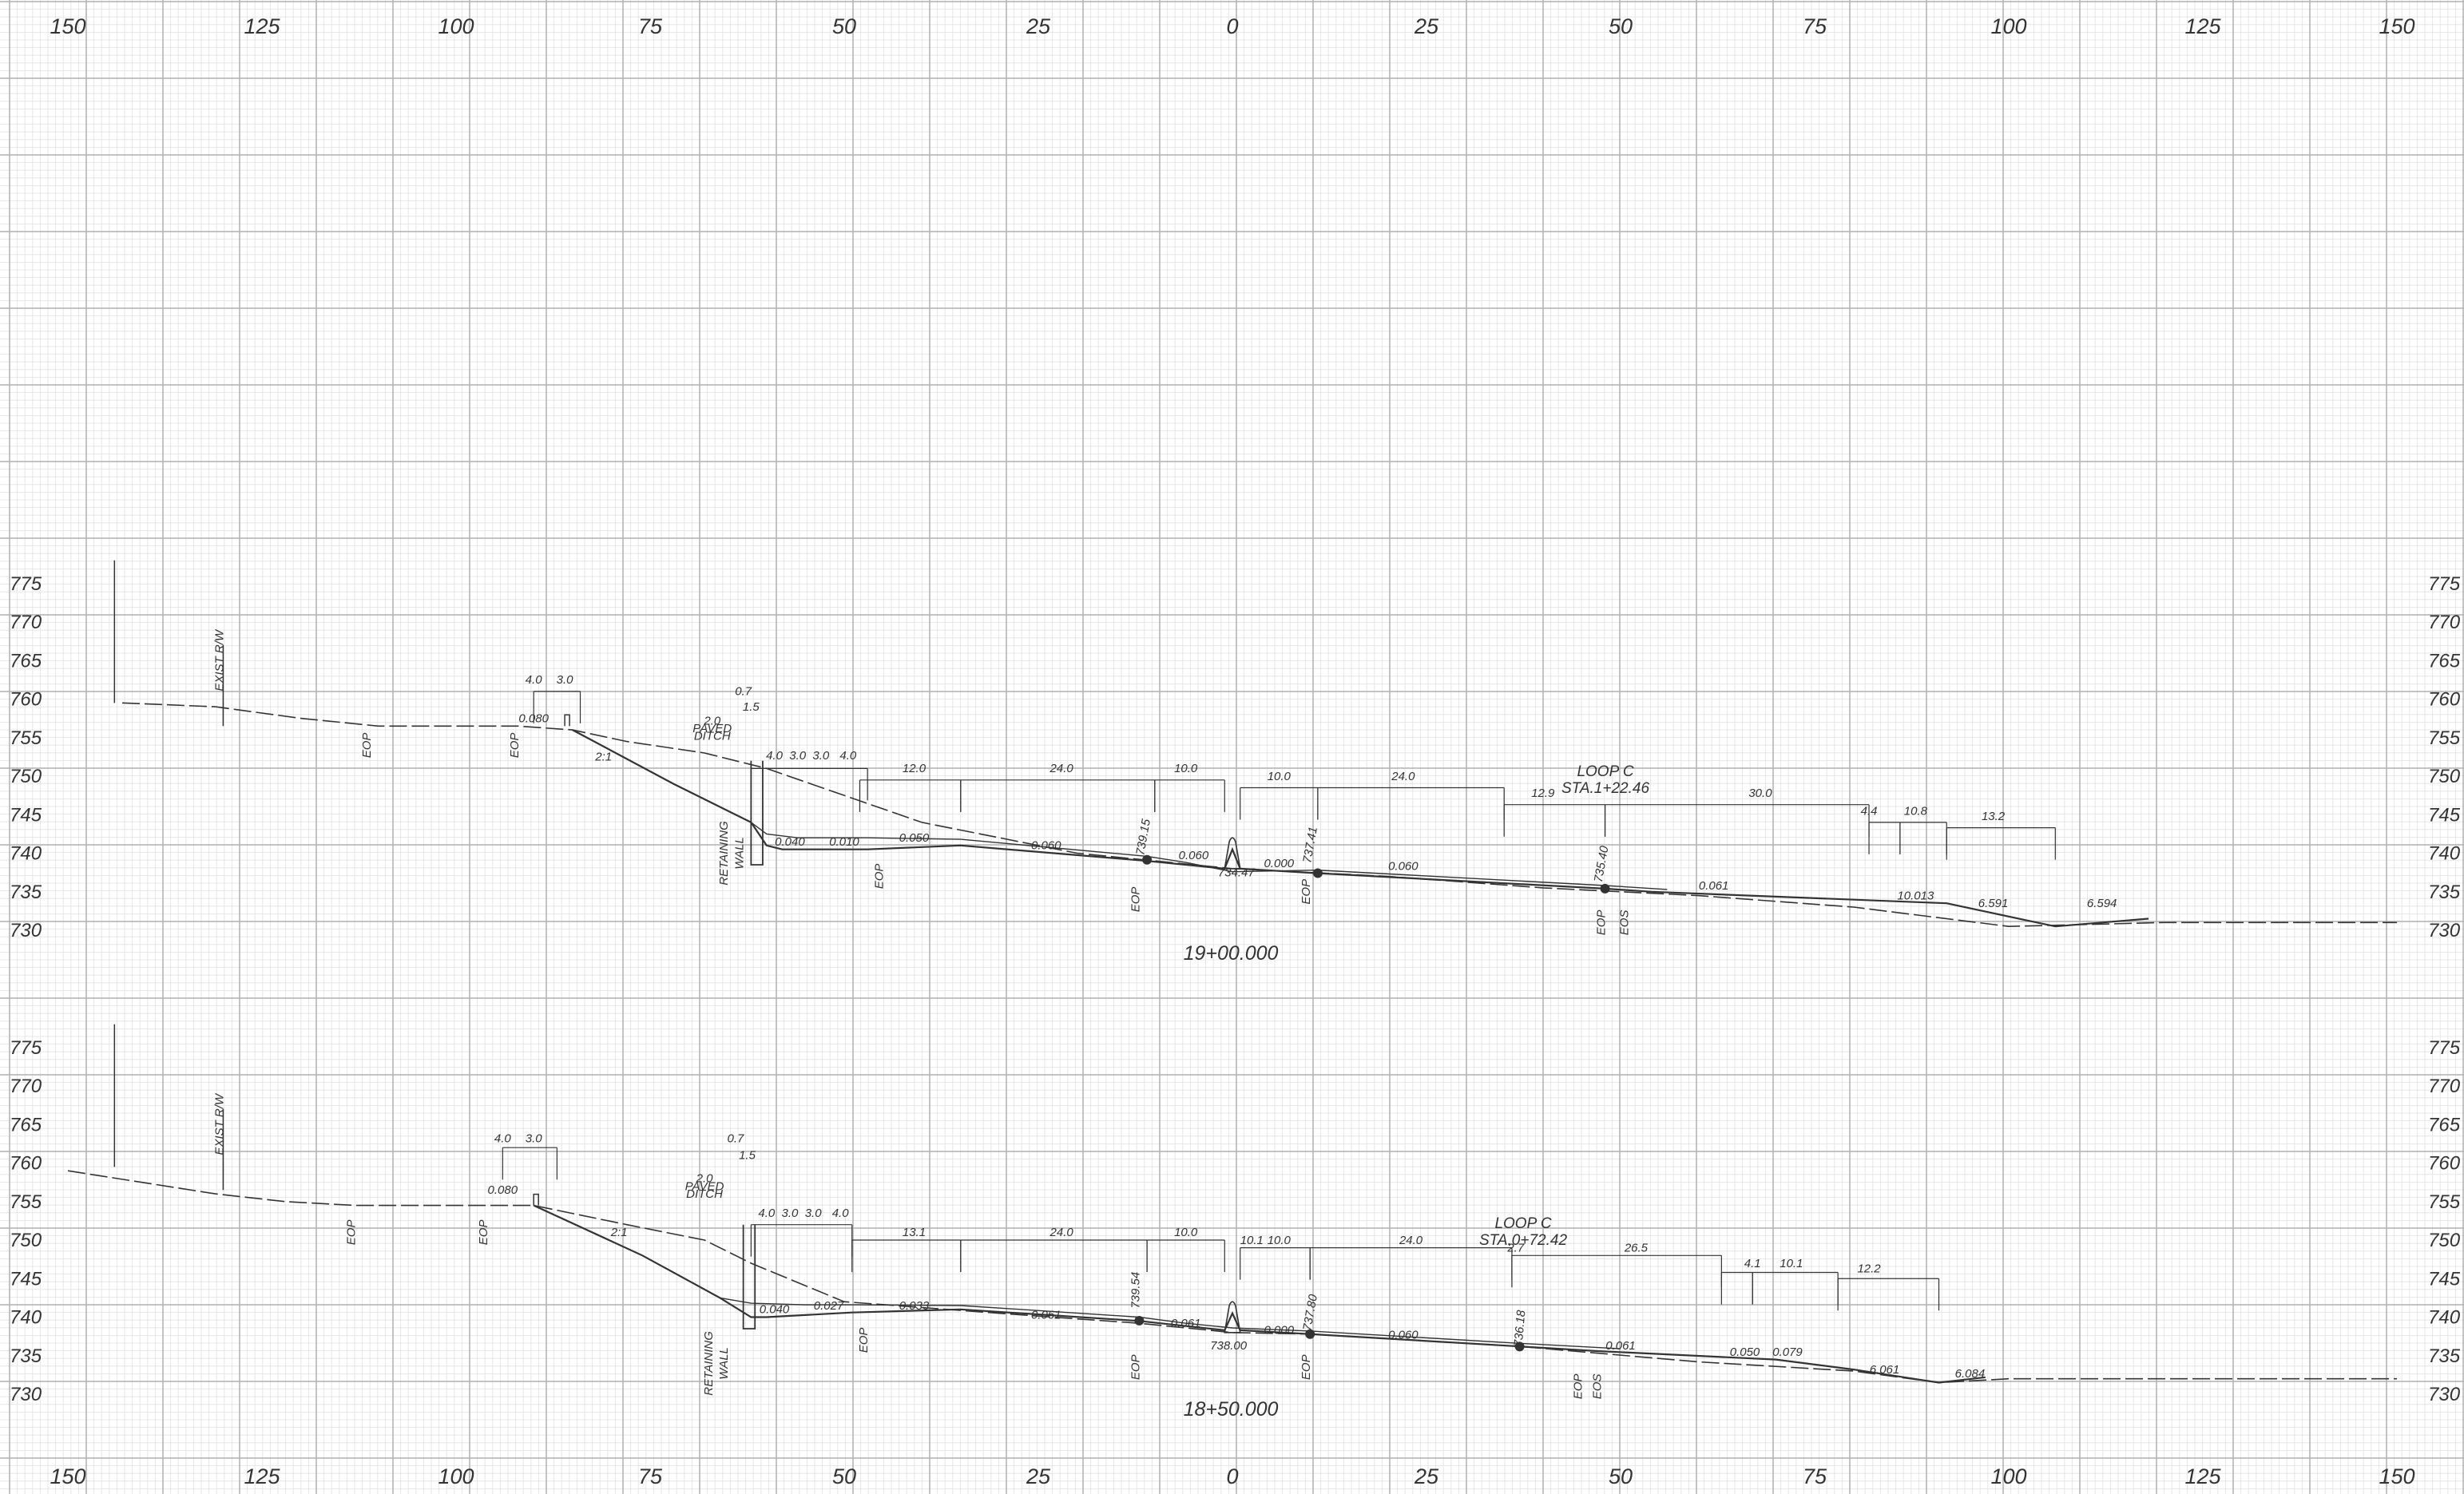 The height and width of the screenshot is (1494, 2464). Describe the element at coordinates (1515, 1247) in the screenshot. I see `dimension-label: 2.7` at that location.